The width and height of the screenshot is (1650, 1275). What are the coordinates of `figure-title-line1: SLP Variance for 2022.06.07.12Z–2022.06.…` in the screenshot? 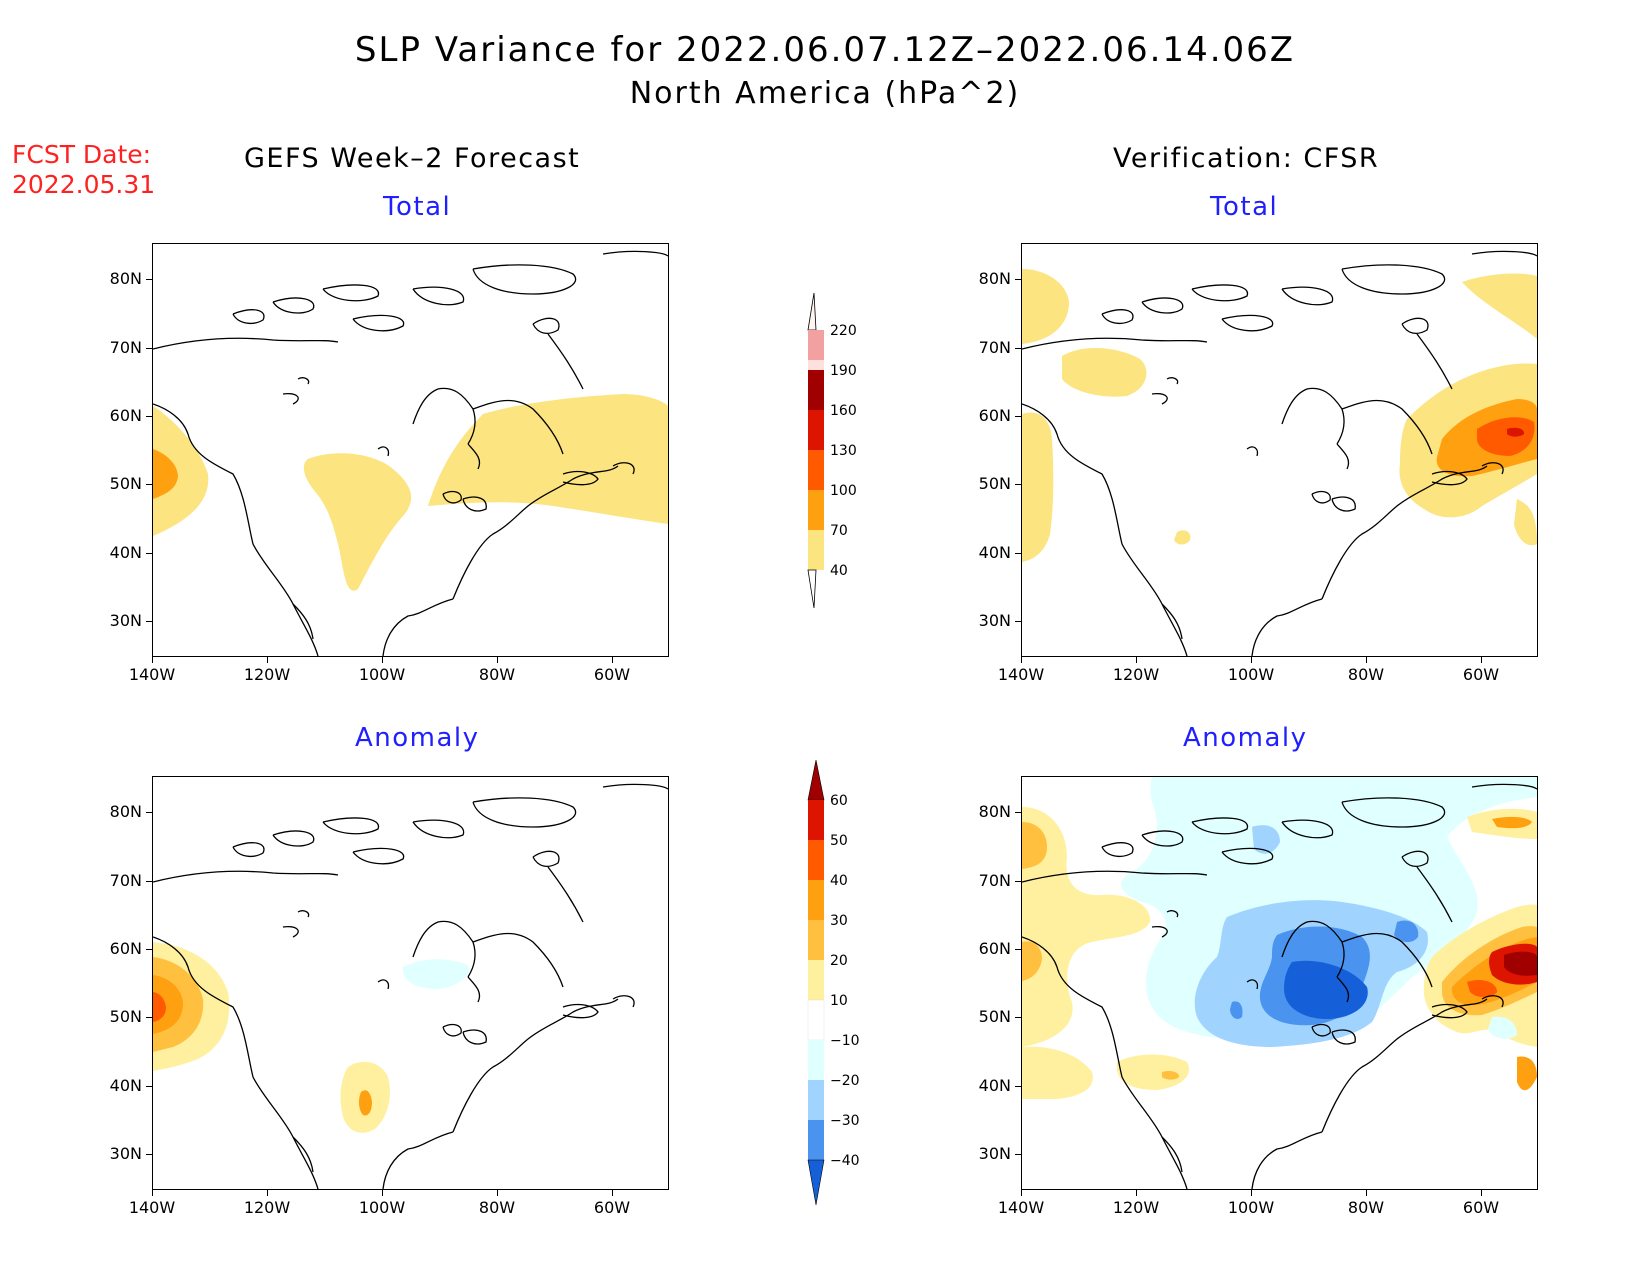 It's located at (825, 50).